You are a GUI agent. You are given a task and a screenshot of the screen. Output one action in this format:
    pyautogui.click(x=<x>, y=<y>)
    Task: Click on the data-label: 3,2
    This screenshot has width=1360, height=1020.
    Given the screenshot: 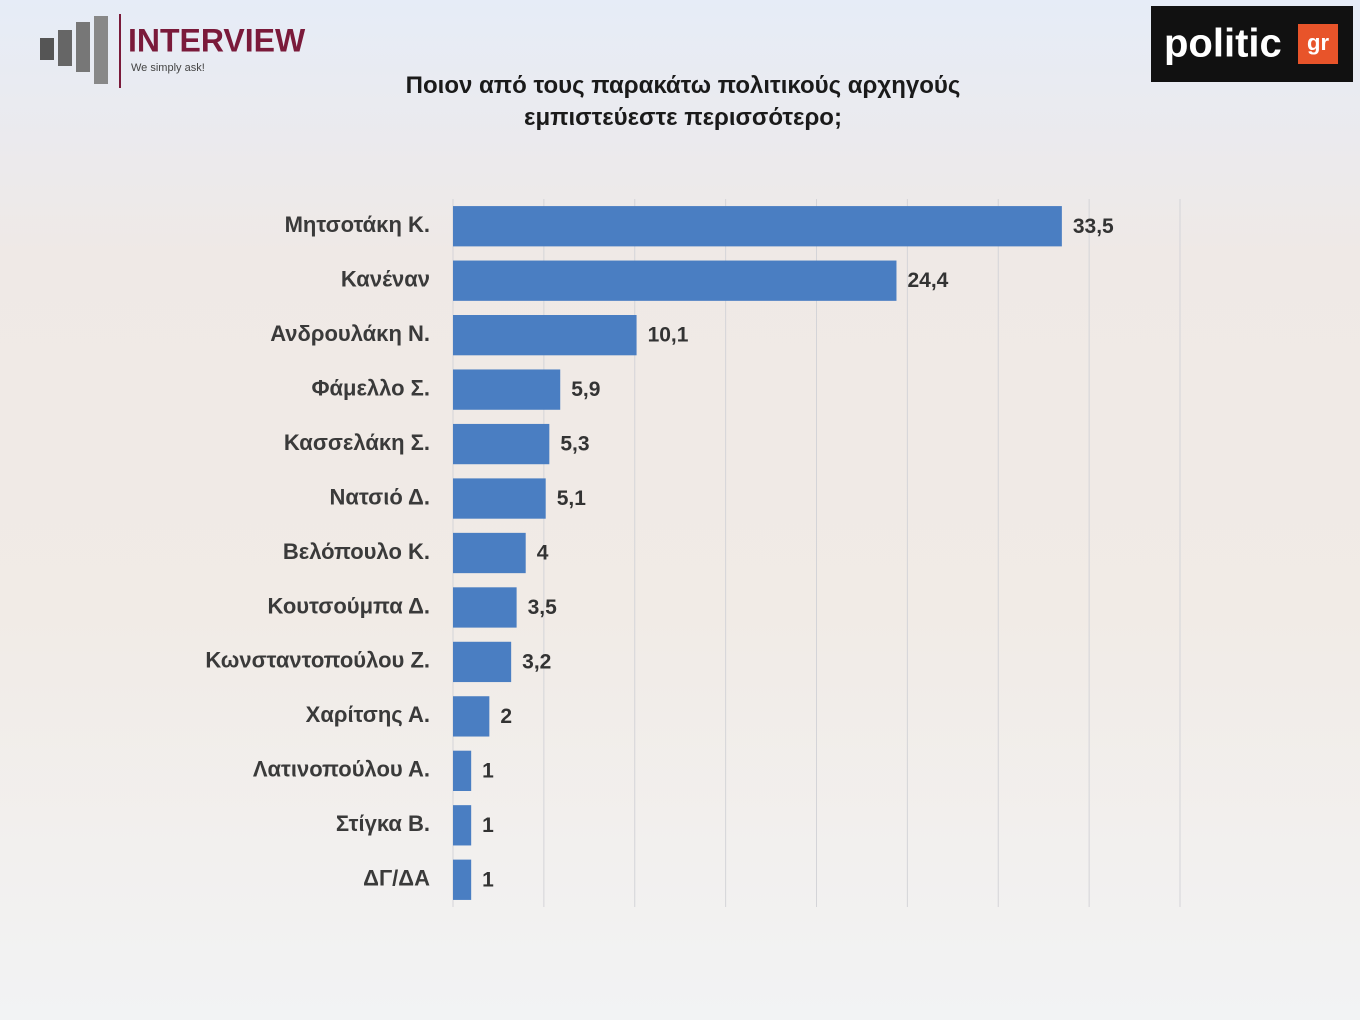 What is the action you would take?
    pyautogui.click(x=536, y=661)
    